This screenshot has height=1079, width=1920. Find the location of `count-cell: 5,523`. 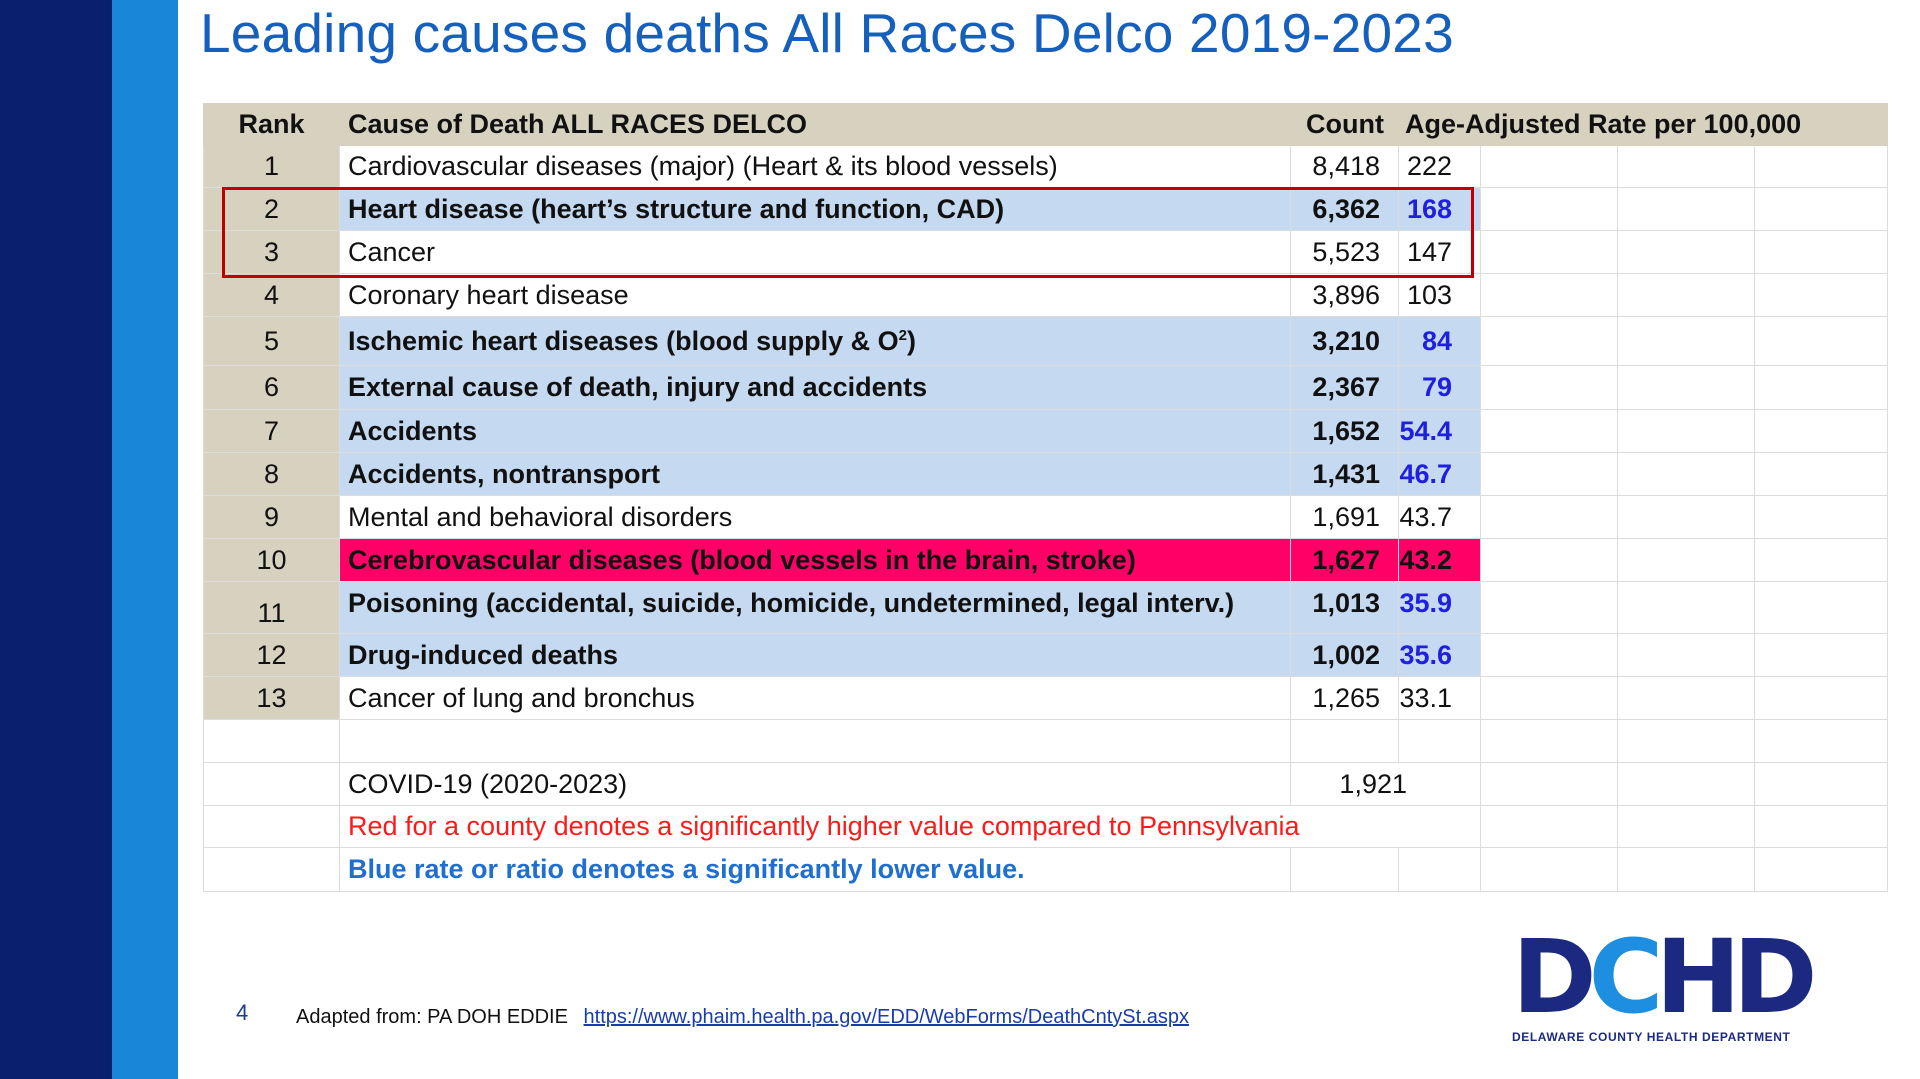

count-cell: 5,523 is located at coordinates (1344, 252).